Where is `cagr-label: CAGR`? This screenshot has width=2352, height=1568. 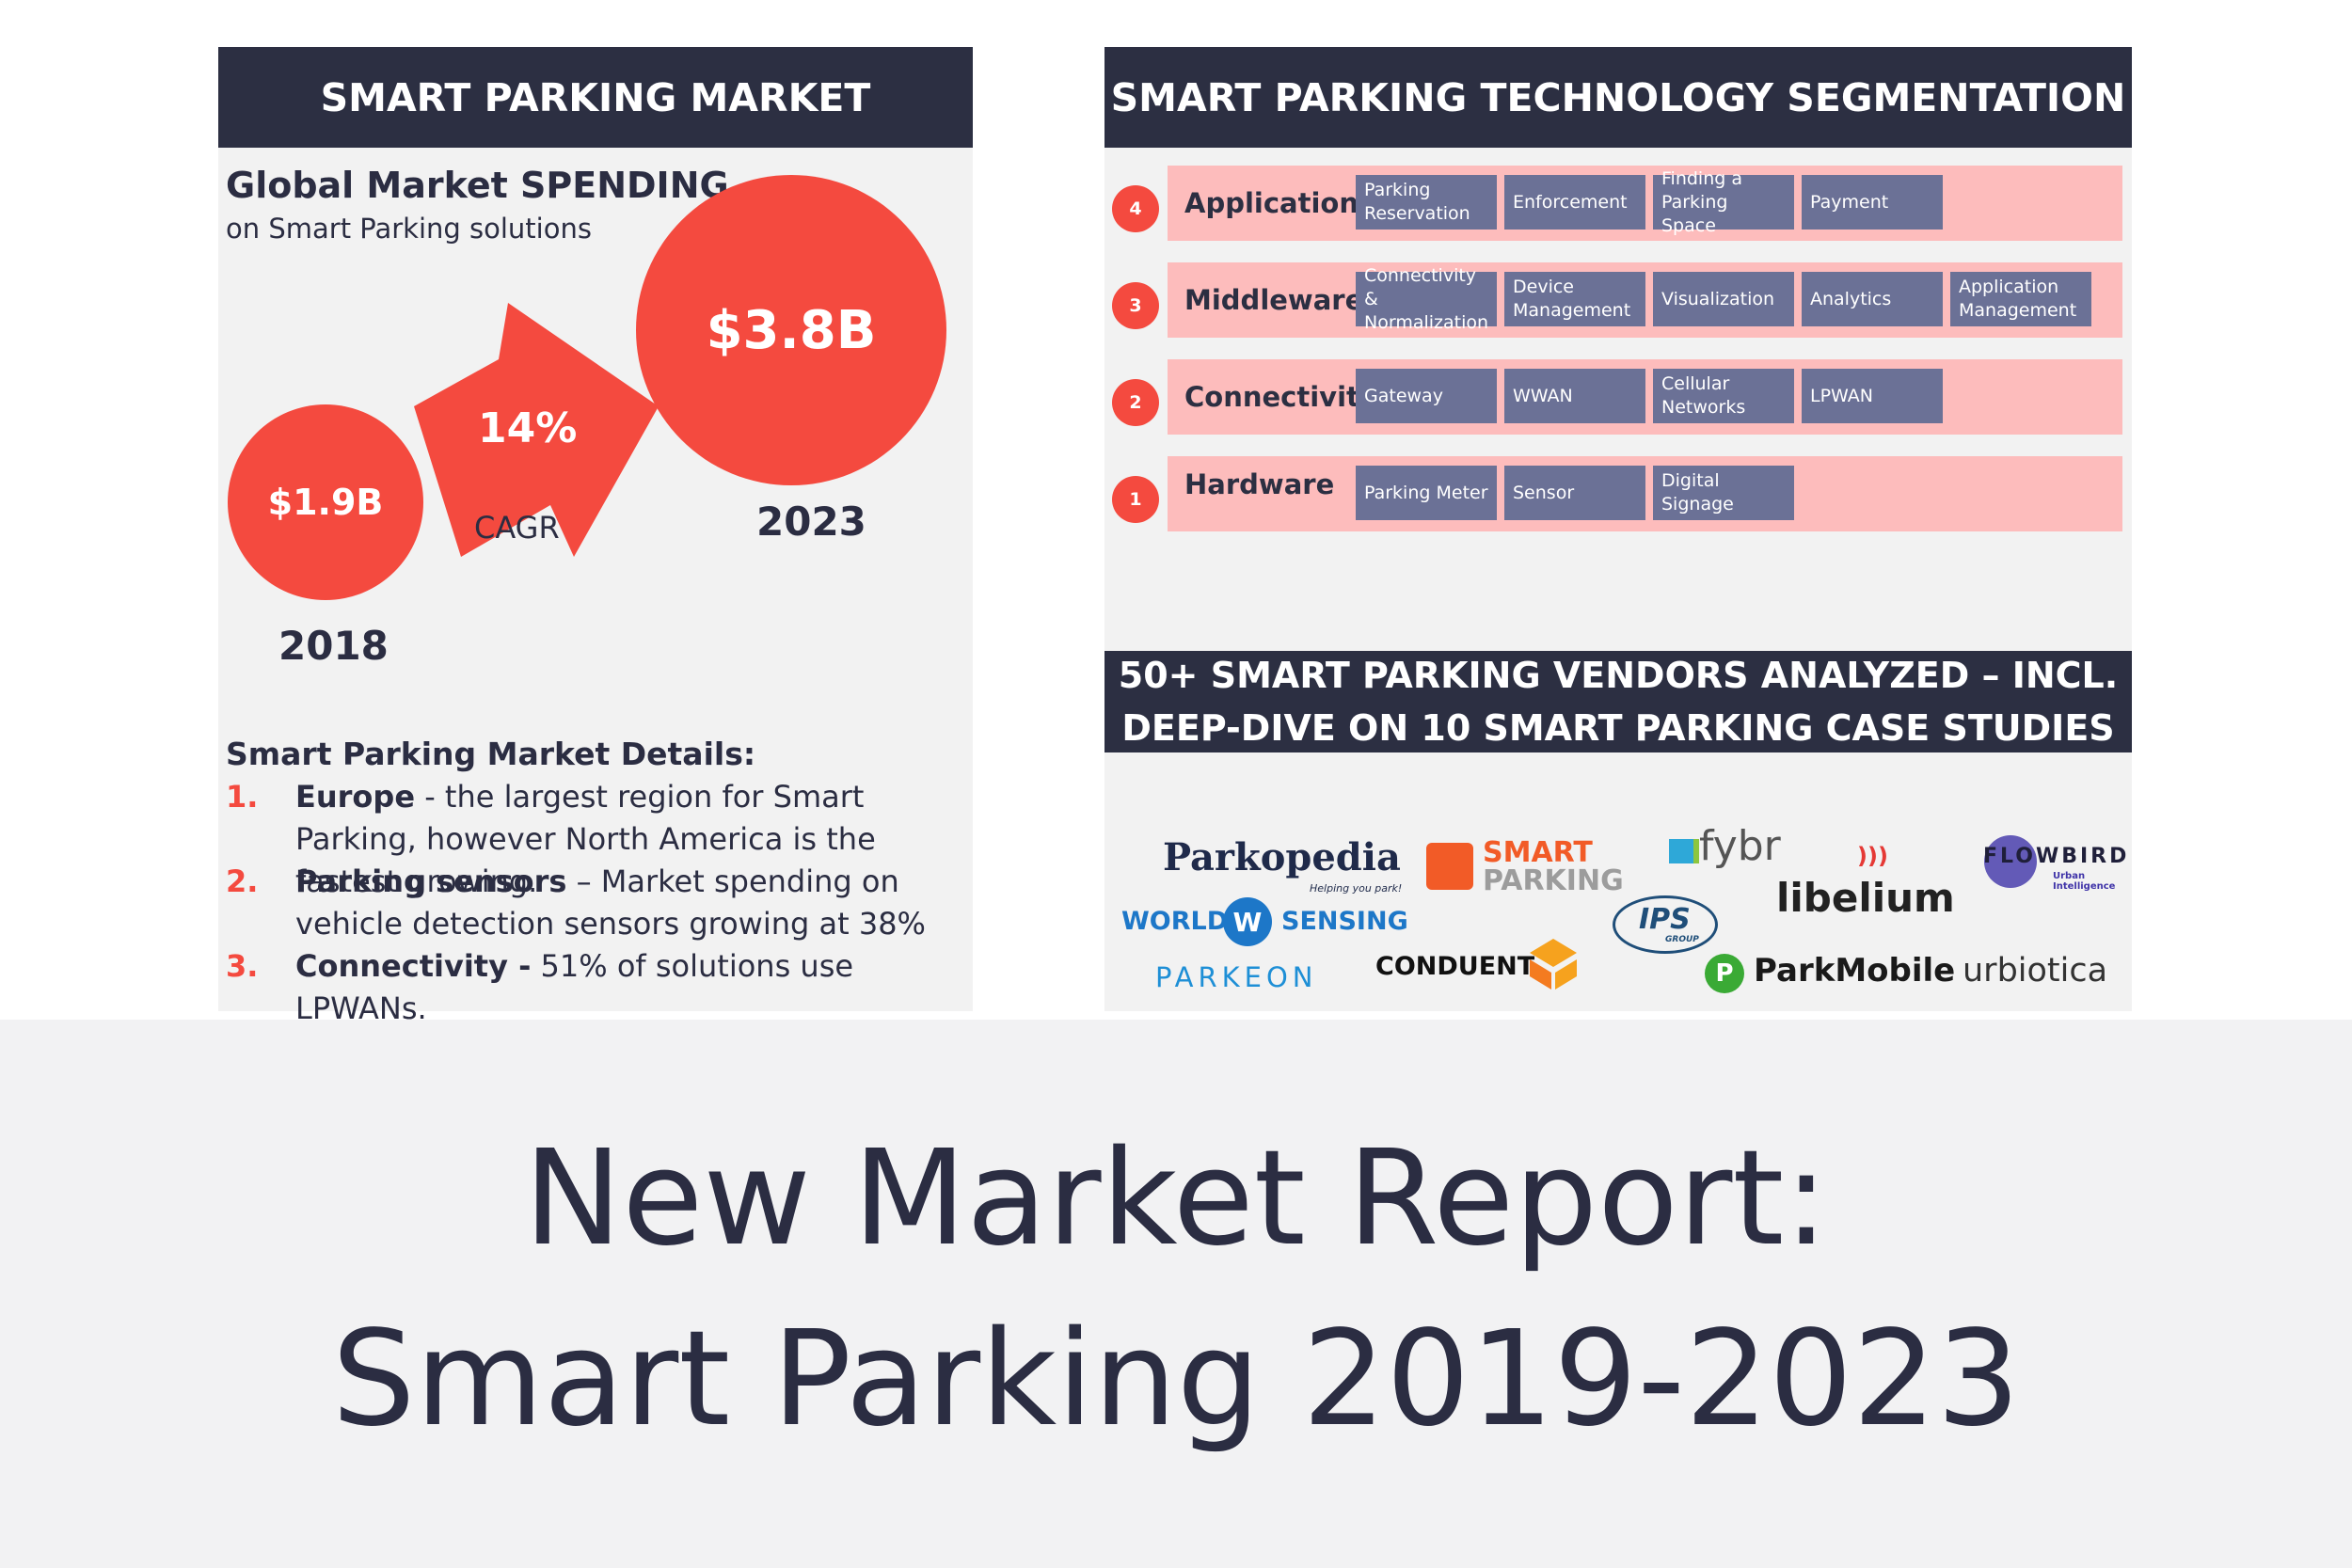 cagr-label: CAGR is located at coordinates (517, 528).